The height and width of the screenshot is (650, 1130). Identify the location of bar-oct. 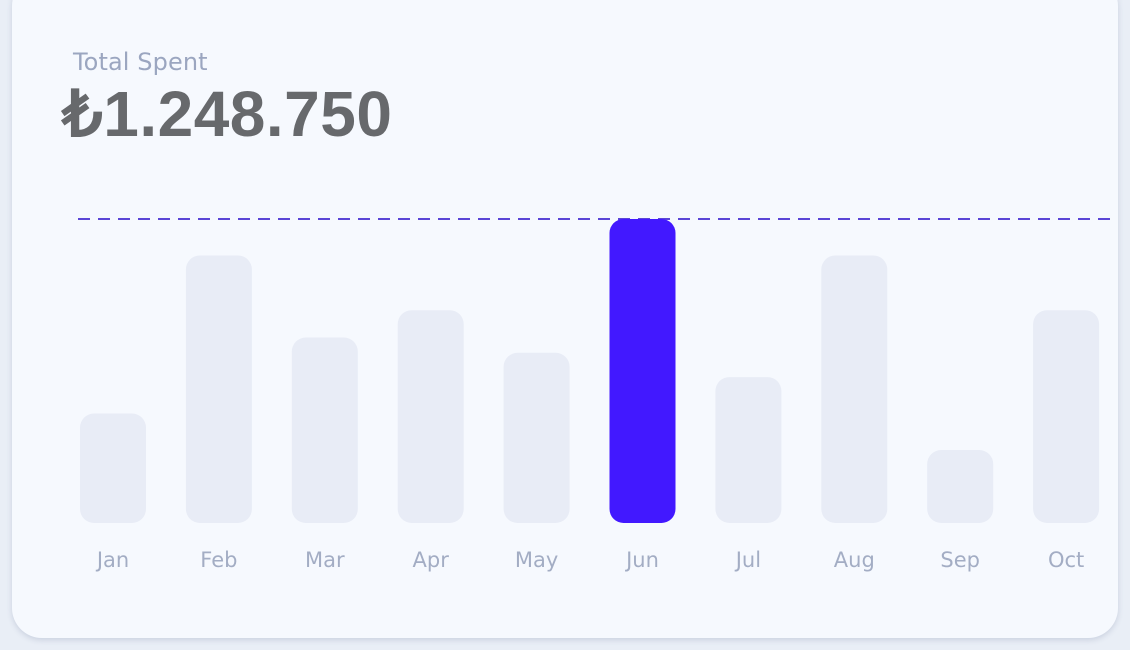
(1066, 416).